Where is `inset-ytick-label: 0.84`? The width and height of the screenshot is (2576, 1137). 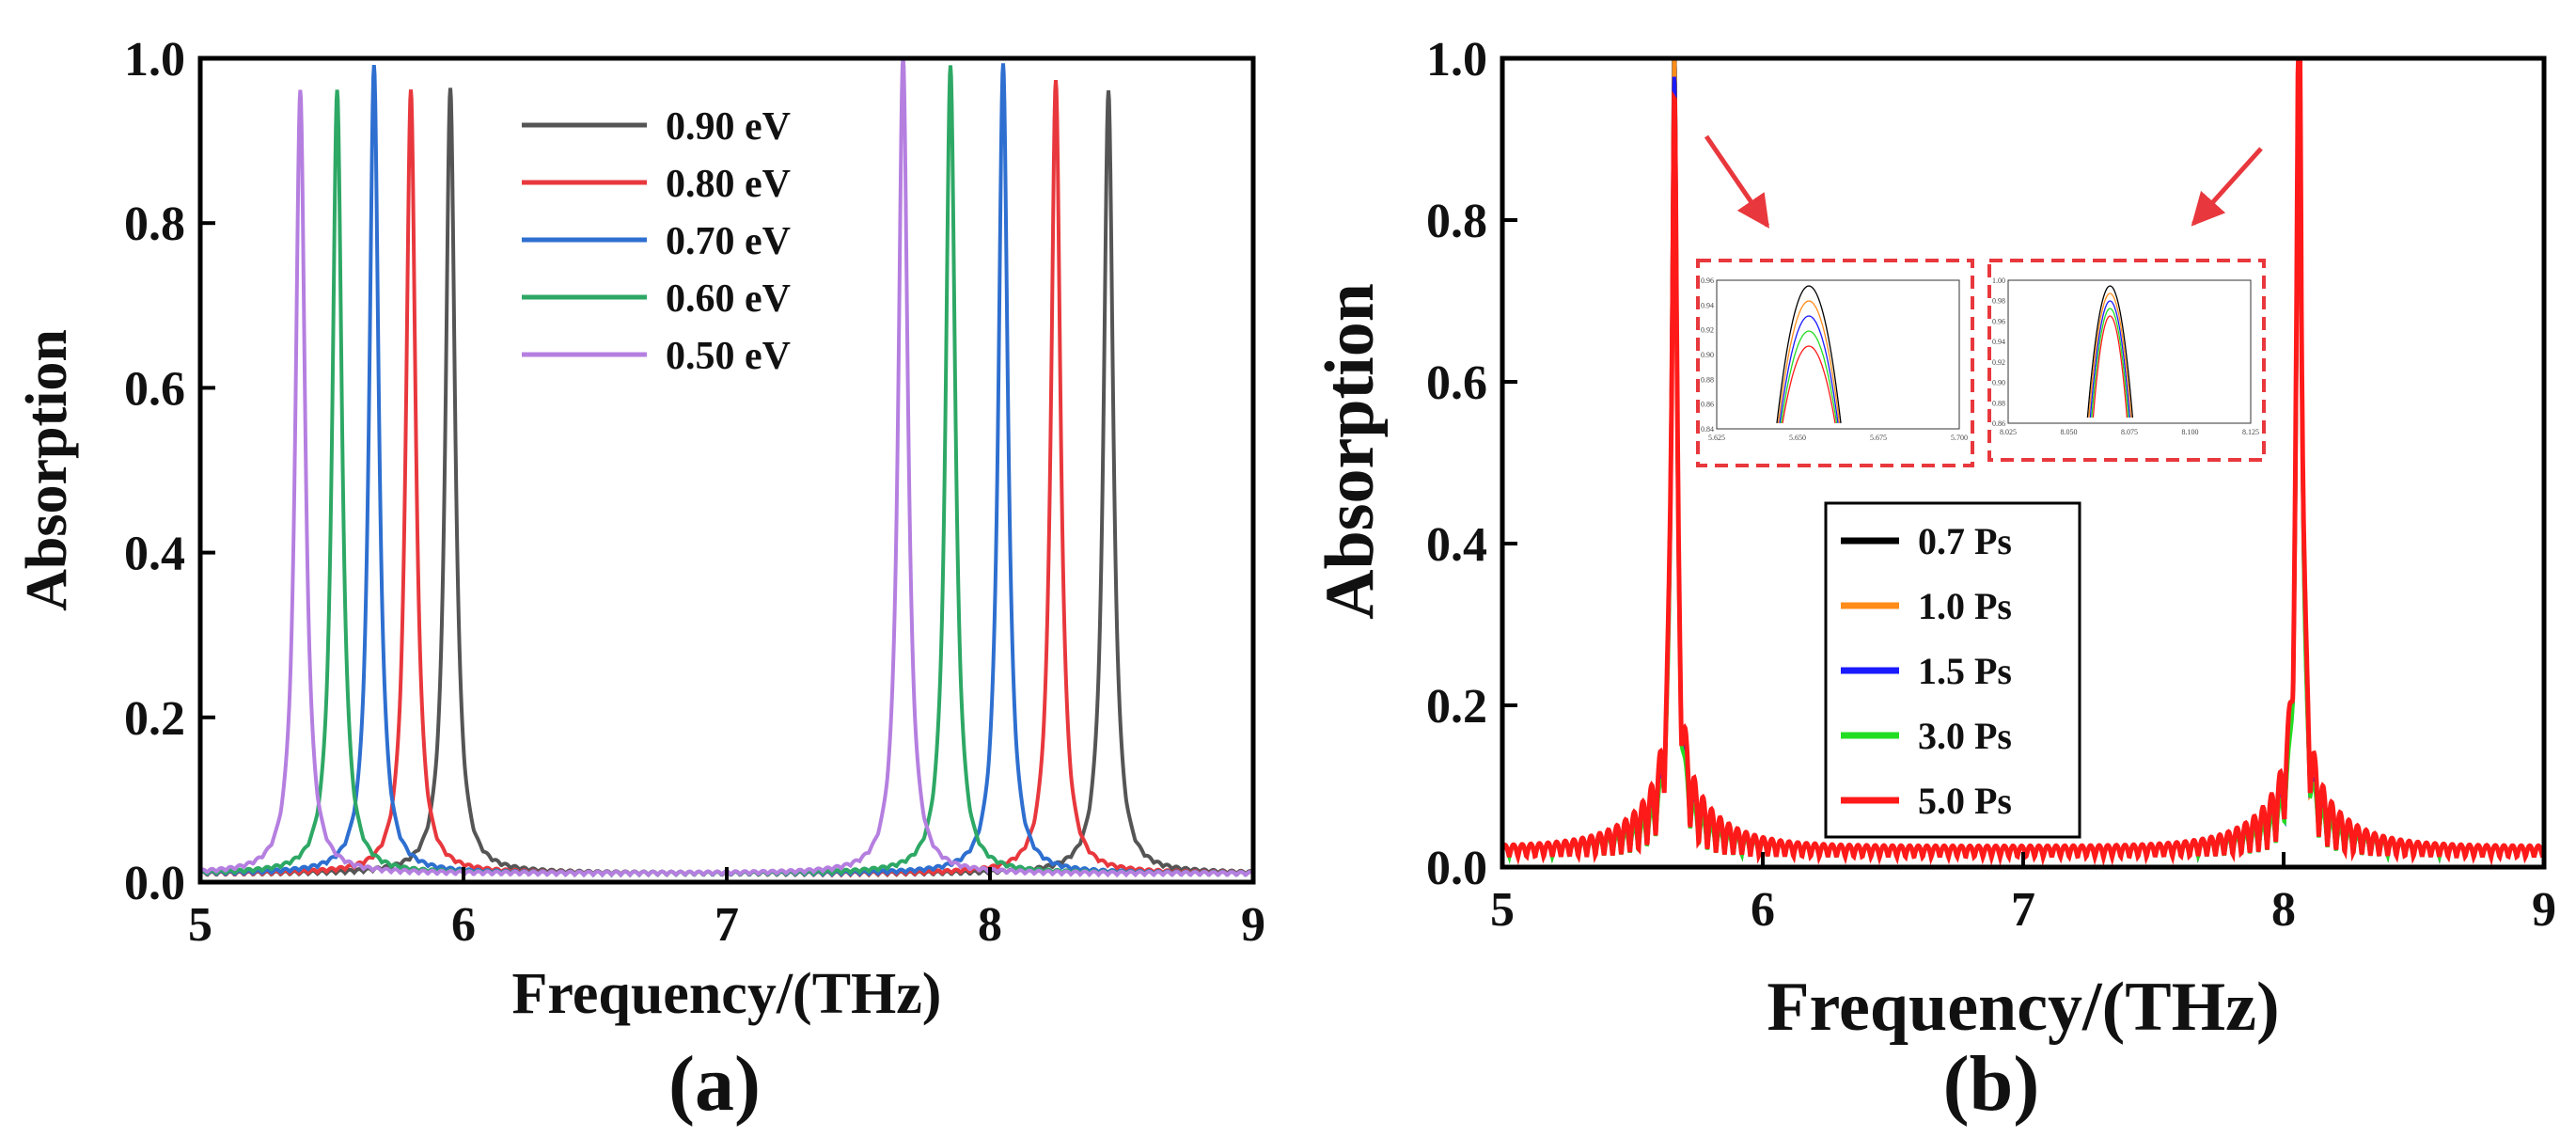
inset-ytick-label: 0.84 is located at coordinates (1708, 429).